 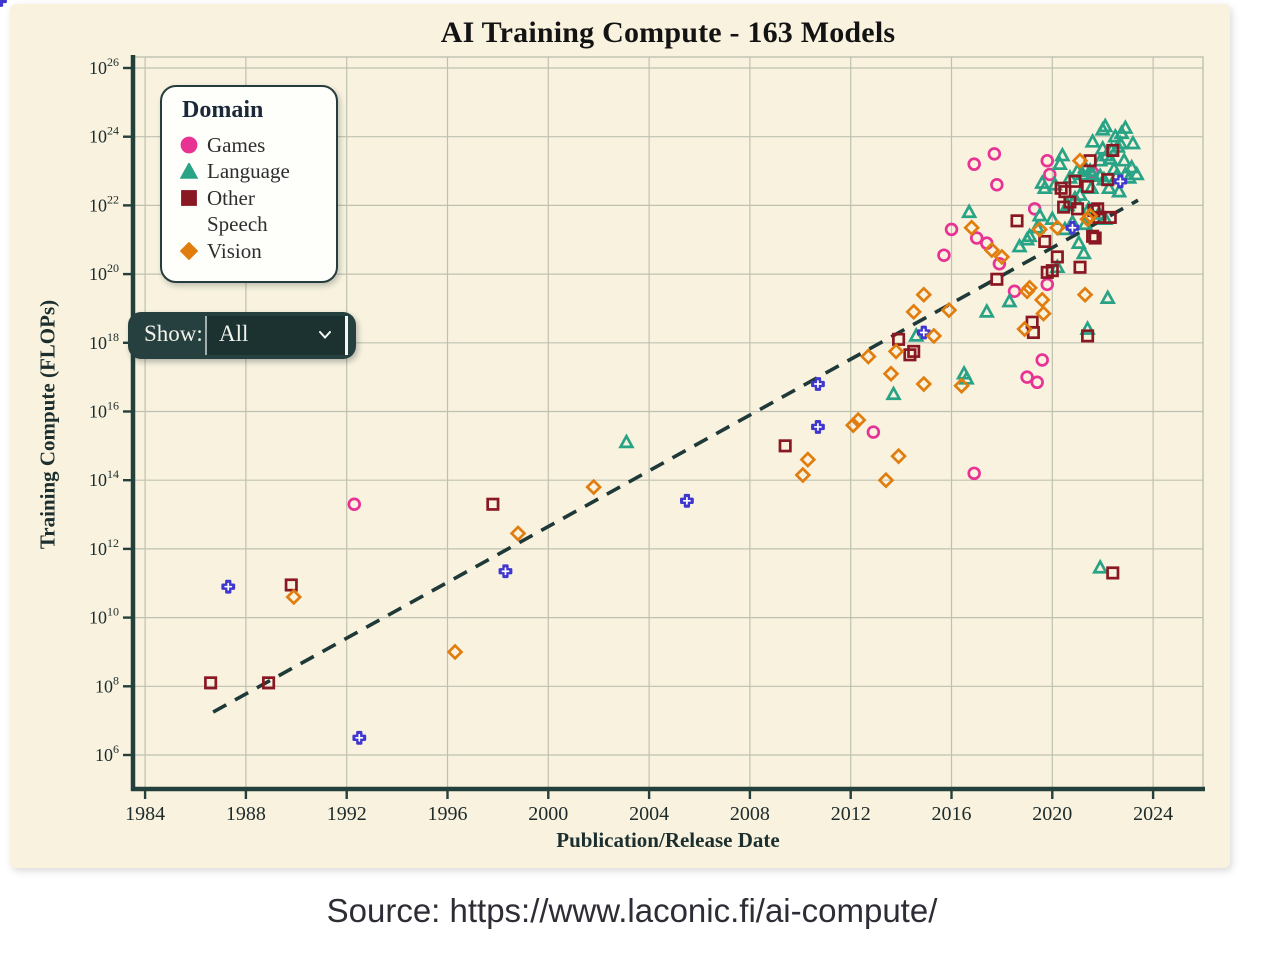 I want to click on games-circle-icon, so click(x=189, y=145).